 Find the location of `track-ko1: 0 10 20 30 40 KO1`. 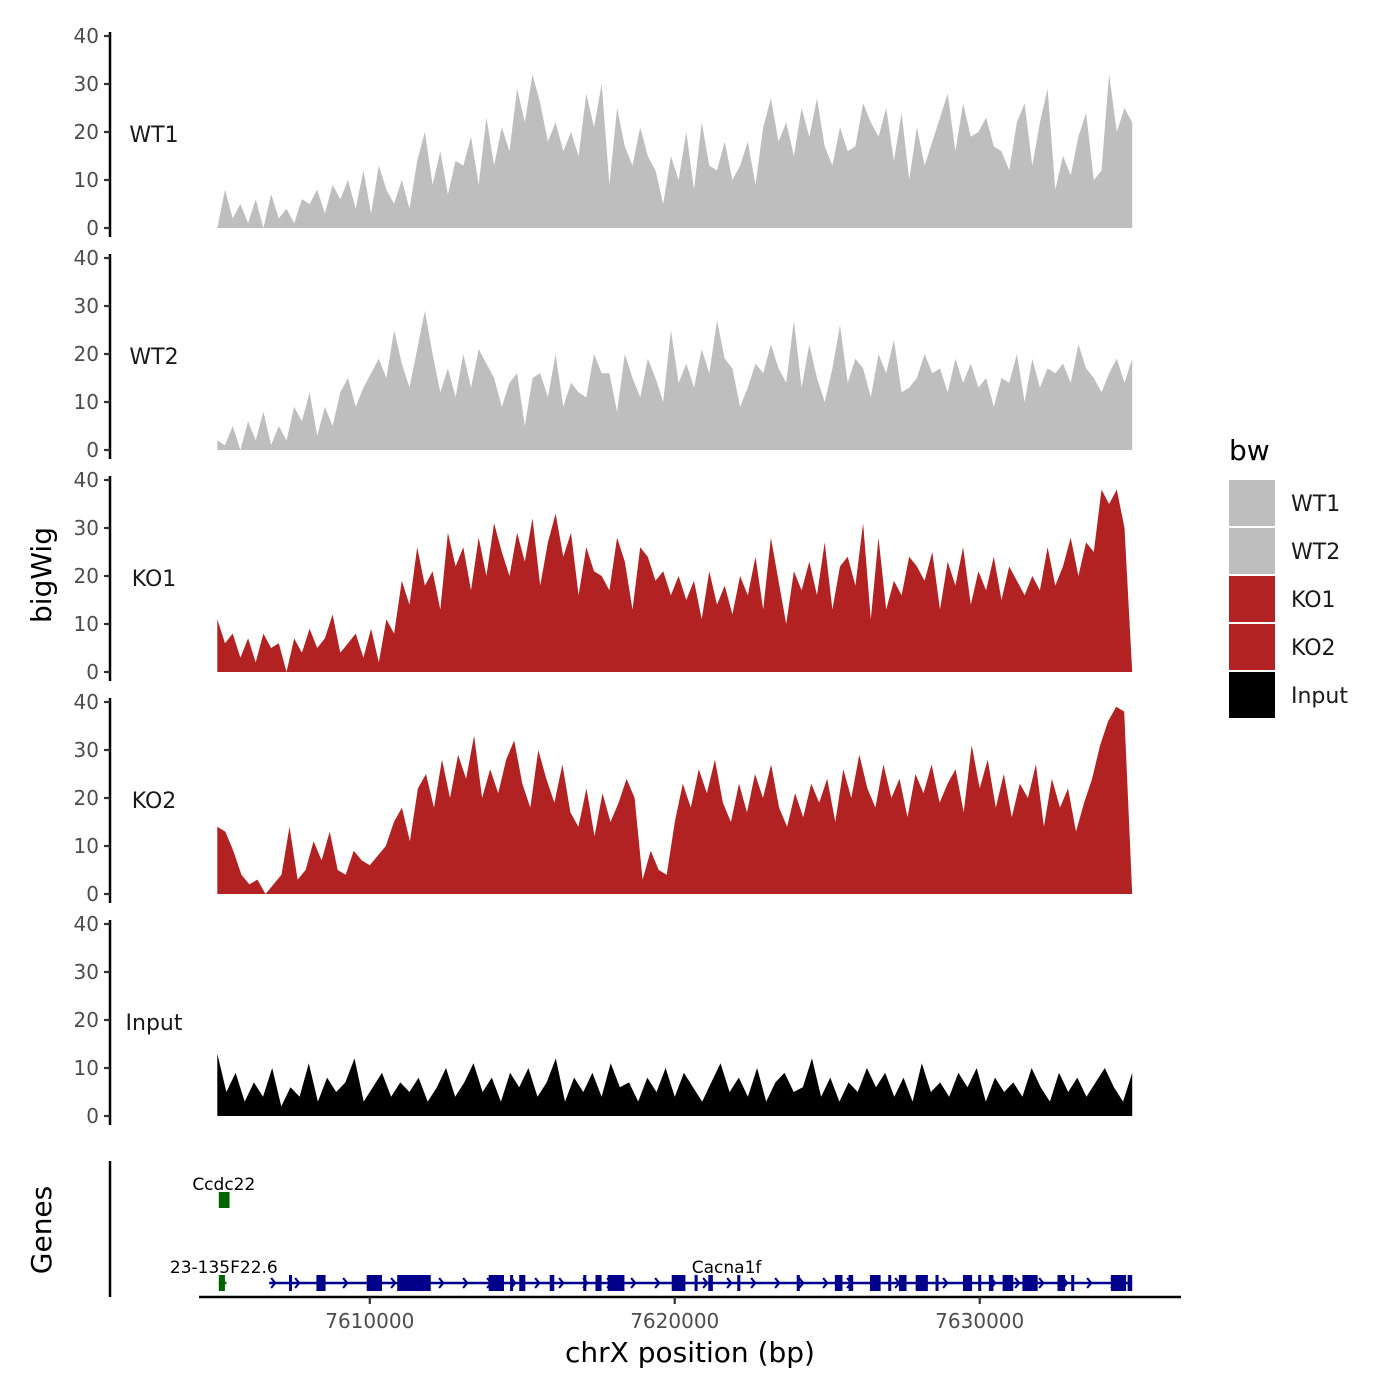

track-ko1: 0 10 20 30 40 KO1 is located at coordinates (603, 576).